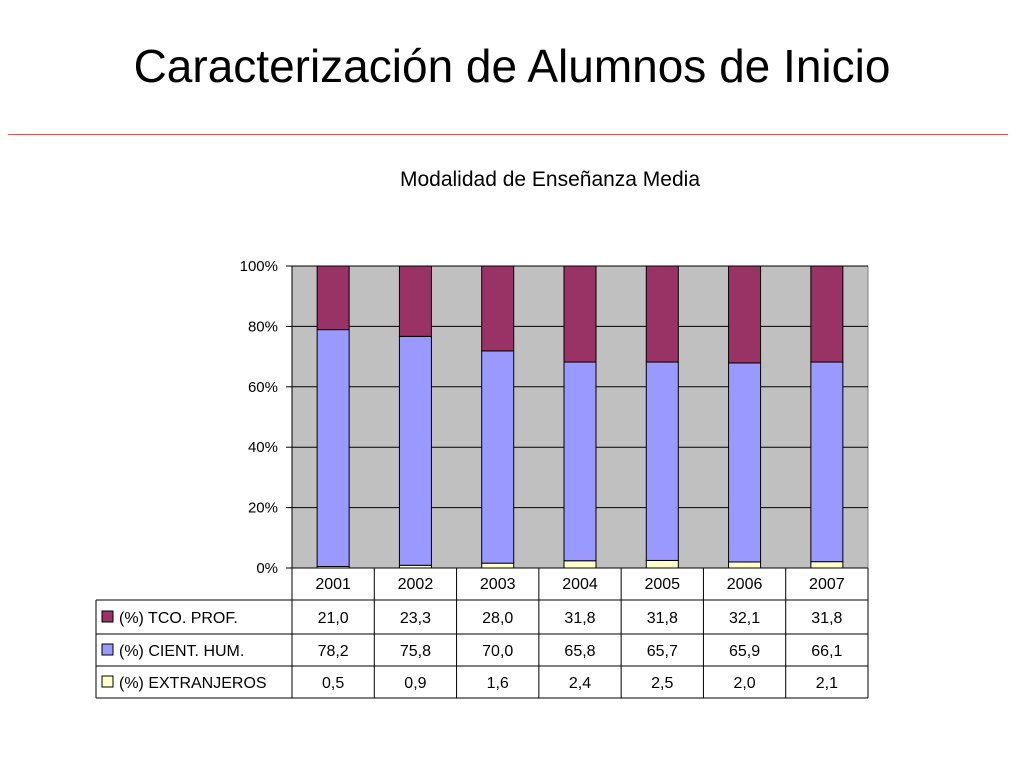  Describe the element at coordinates (263, 447) in the screenshot. I see `y-tick-label: 40%` at that location.